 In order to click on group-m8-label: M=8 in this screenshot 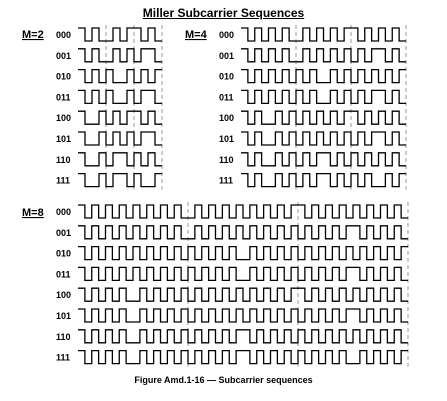, I will do `click(33, 213)`.